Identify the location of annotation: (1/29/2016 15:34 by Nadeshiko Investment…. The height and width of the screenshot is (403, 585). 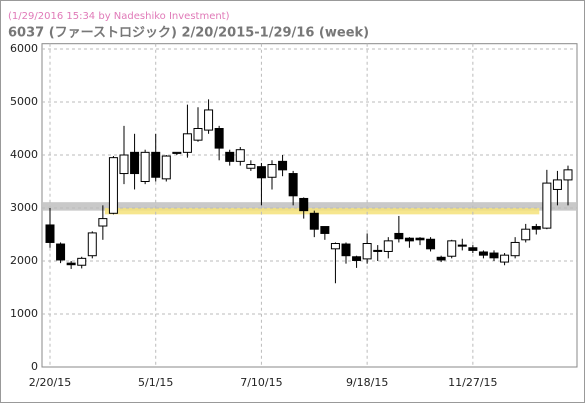
(119, 16).